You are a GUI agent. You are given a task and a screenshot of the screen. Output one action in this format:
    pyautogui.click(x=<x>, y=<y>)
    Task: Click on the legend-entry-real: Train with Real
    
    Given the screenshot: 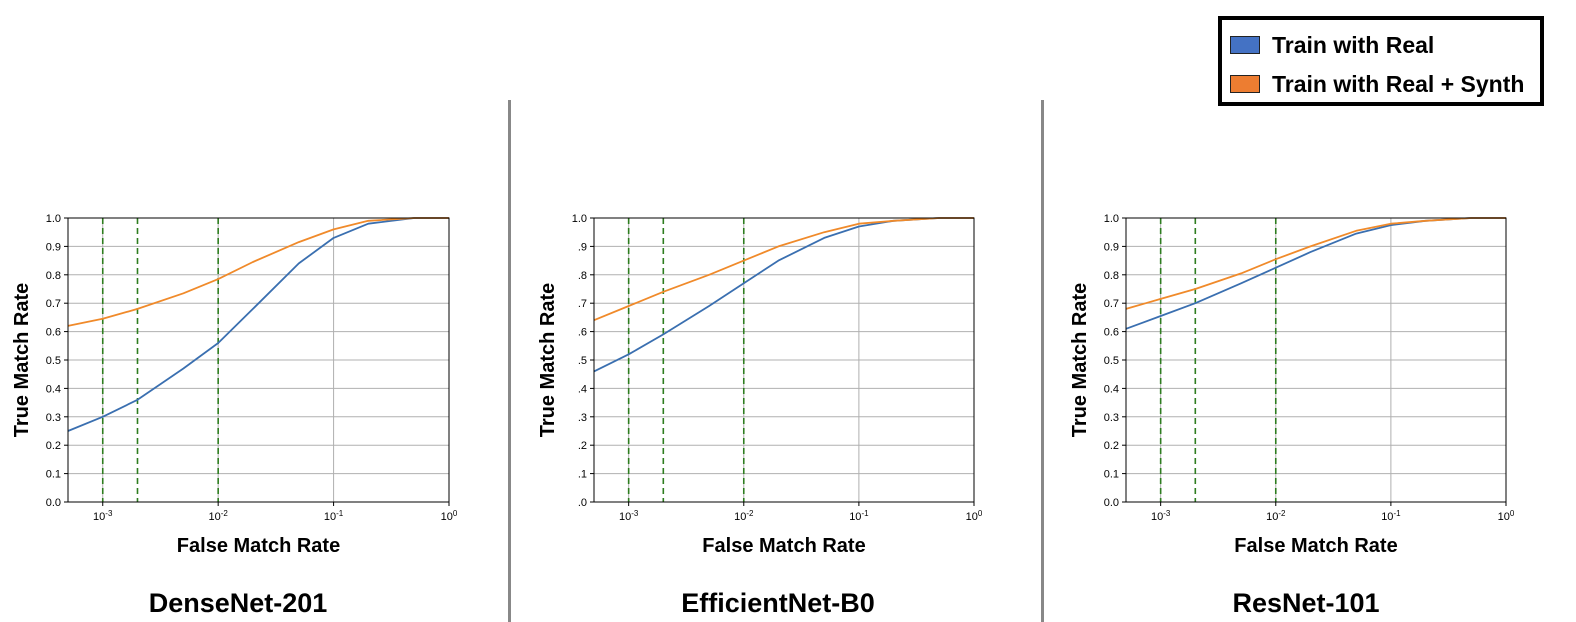 What is the action you would take?
    pyautogui.click(x=1332, y=45)
    